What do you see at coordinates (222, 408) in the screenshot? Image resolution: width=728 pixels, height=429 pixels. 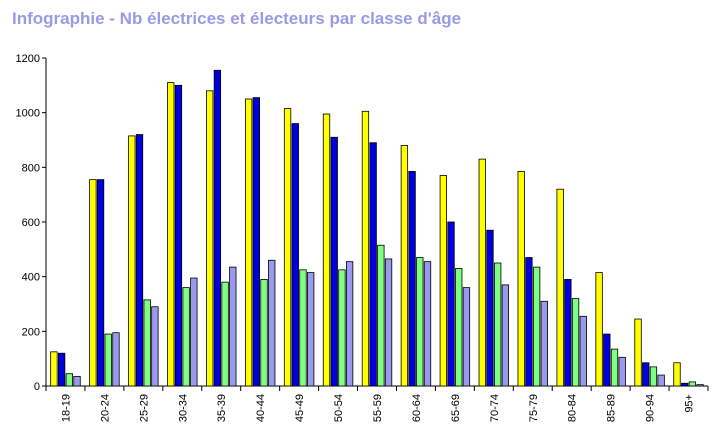 I see `x-tick-label: 35-39` at bounding box center [222, 408].